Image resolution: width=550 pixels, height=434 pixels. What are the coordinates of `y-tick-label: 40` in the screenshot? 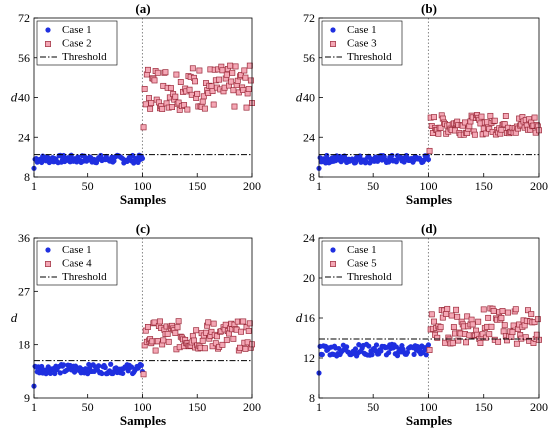 It's located at (309, 98).